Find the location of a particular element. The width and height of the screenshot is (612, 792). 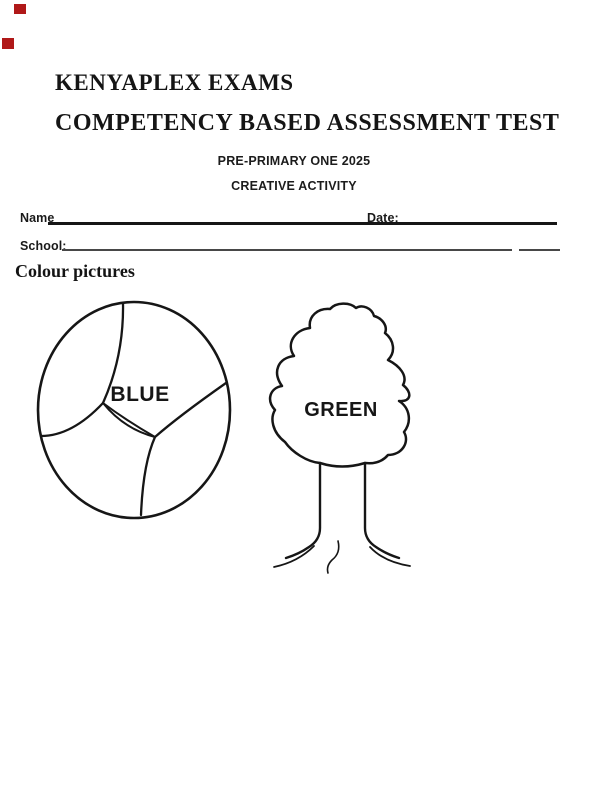

ball-drawing: BLUE is located at coordinates (134, 410).